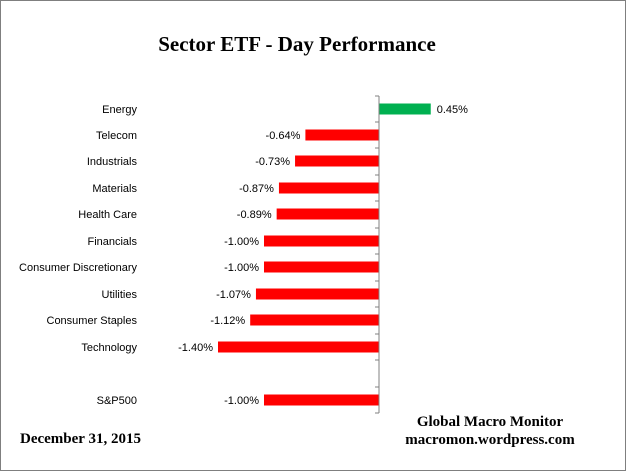 The image size is (626, 471). What do you see at coordinates (116, 136) in the screenshot?
I see `category-label-telecom: Telecom` at bounding box center [116, 136].